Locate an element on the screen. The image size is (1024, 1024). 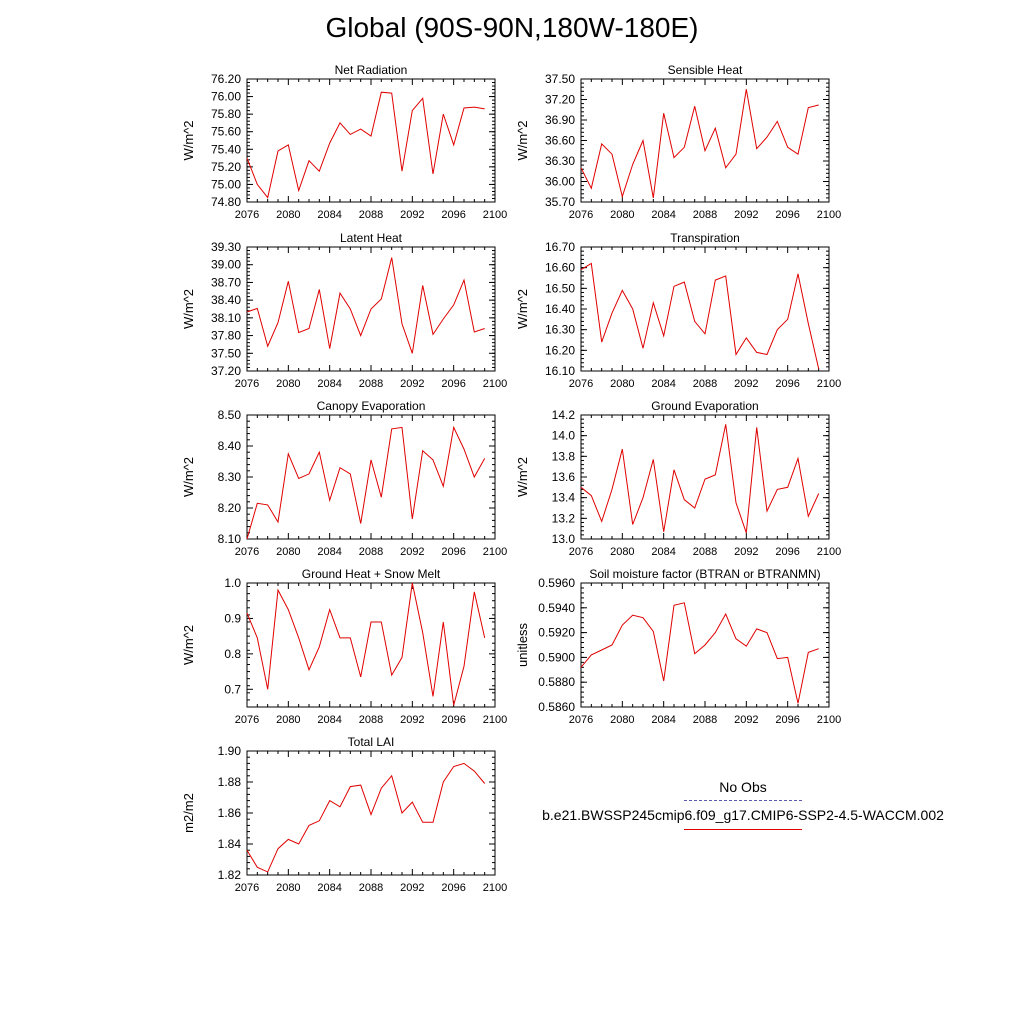
y-tick-label: 75.60 is located at coordinates (226, 132).